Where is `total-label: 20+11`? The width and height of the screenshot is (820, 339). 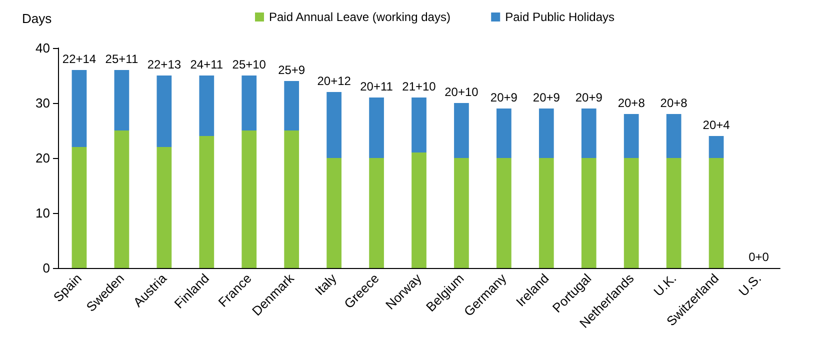
total-label: 20+11 is located at coordinates (377, 87).